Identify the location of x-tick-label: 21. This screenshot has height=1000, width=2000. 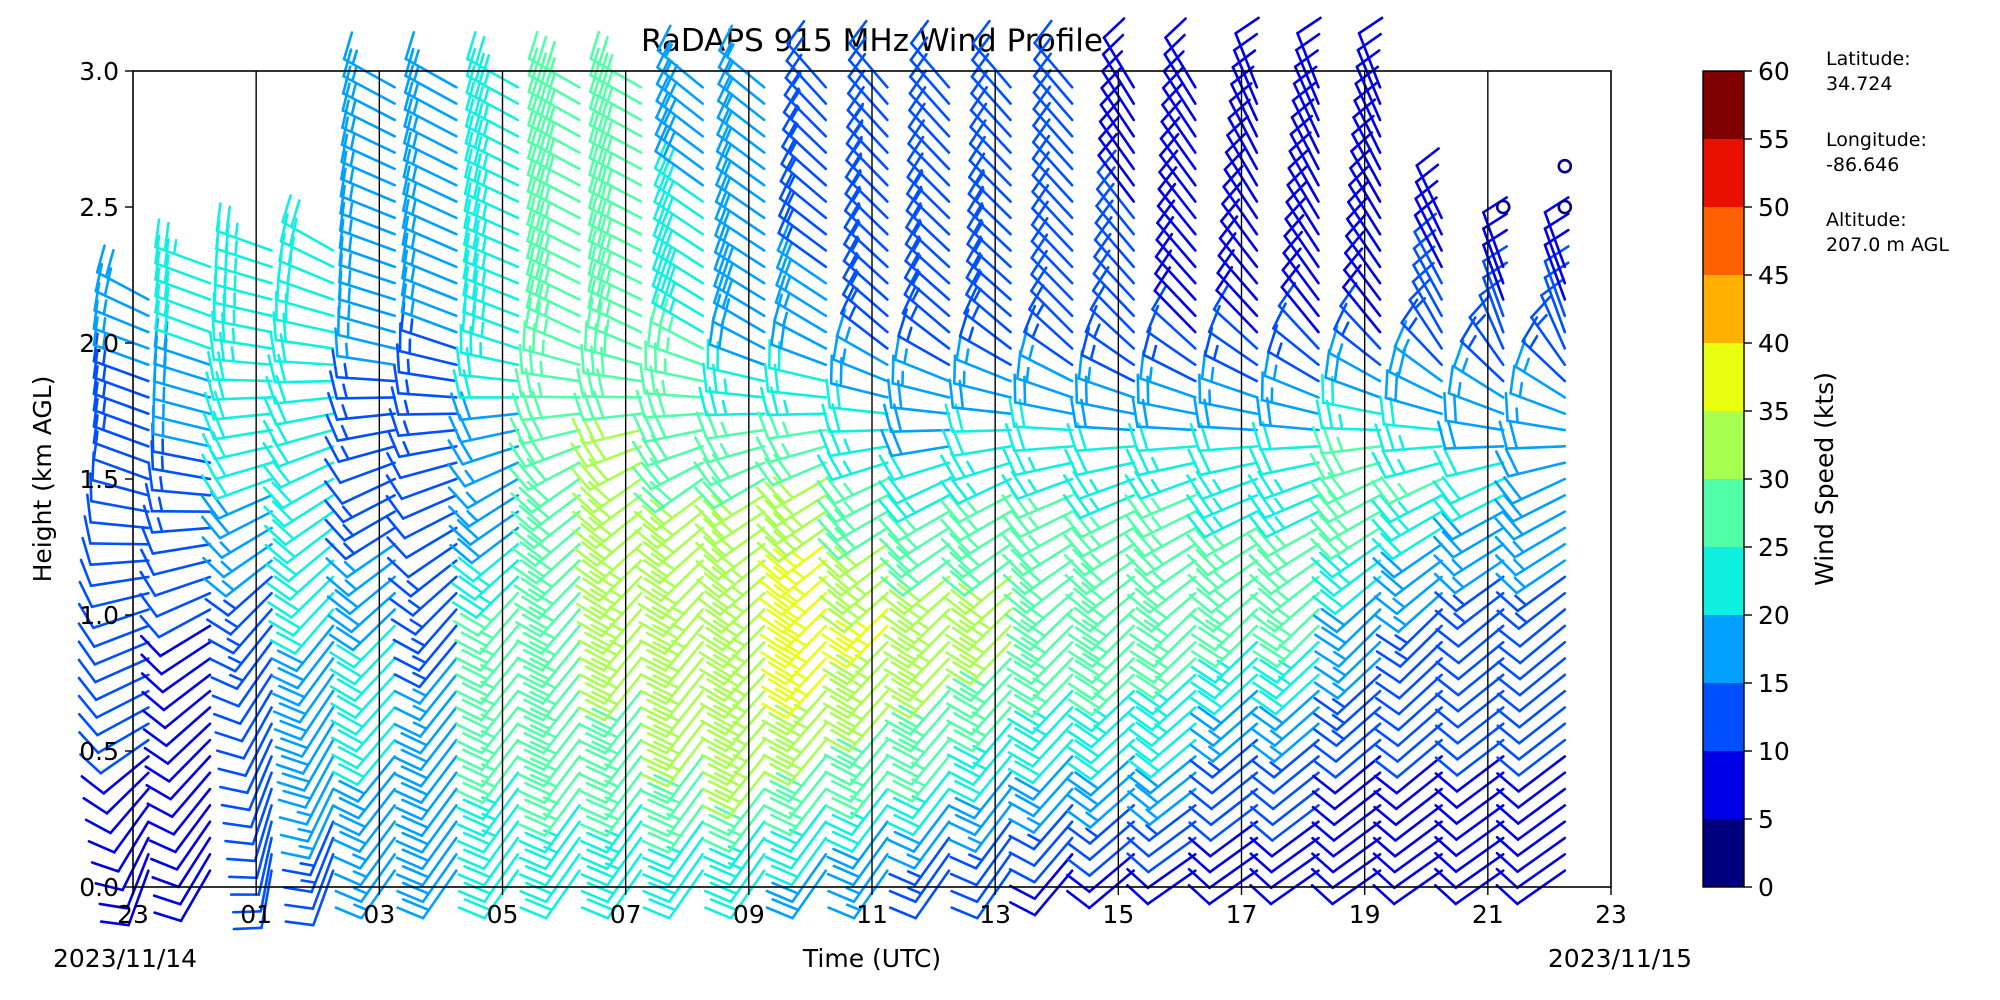
(1488, 914).